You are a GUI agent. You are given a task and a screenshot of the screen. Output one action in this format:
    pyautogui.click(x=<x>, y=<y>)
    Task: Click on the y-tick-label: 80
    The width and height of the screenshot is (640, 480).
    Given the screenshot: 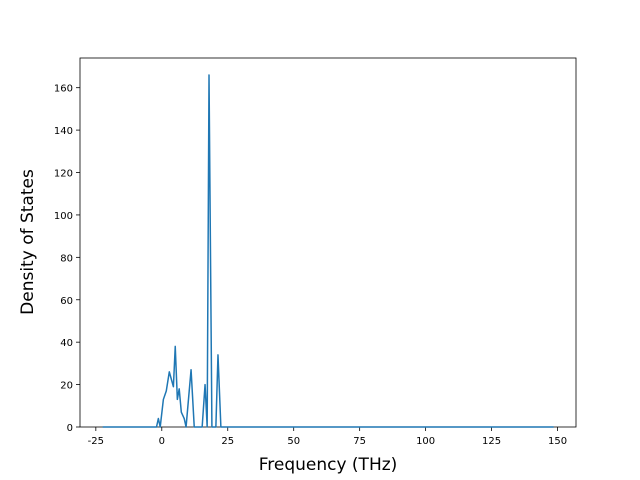 What is the action you would take?
    pyautogui.click(x=66, y=258)
    